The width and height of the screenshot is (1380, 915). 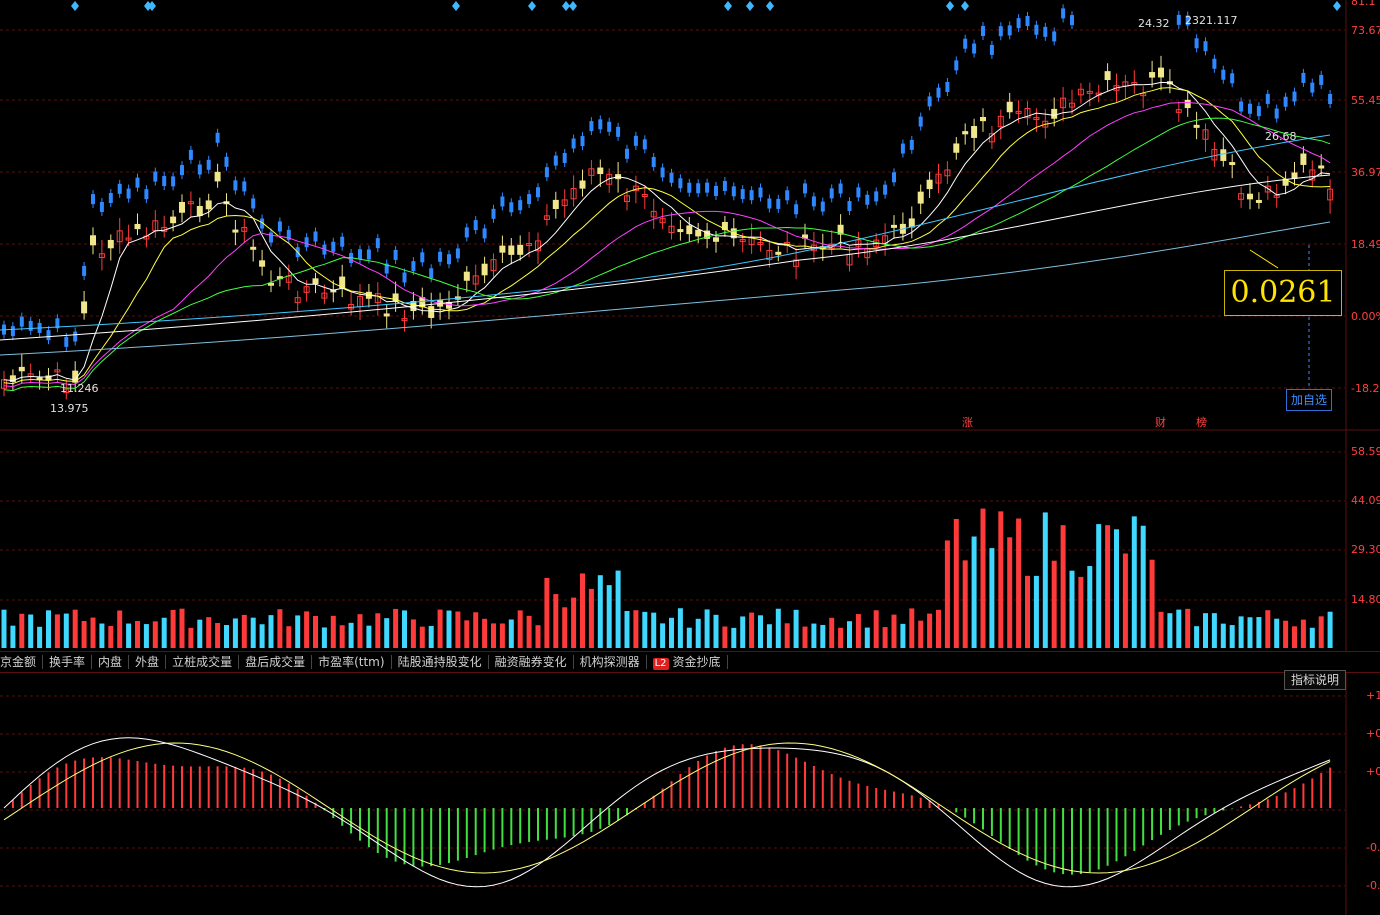 What do you see at coordinates (352, 662) in the screenshot?
I see `tab-pe-ttm: 市盈率(ttm)` at bounding box center [352, 662].